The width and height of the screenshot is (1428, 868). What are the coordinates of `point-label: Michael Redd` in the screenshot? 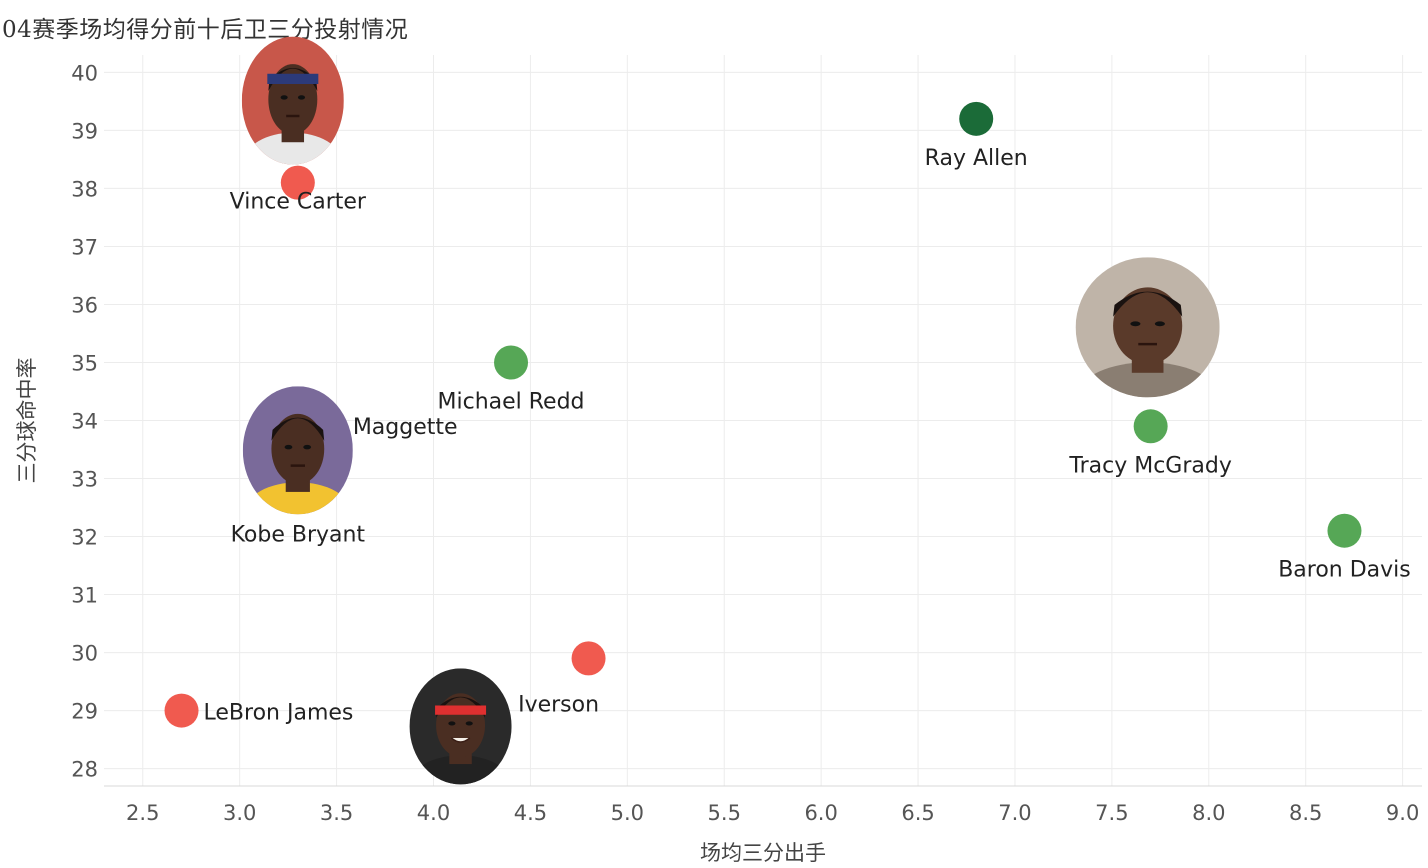 It's located at (511, 401).